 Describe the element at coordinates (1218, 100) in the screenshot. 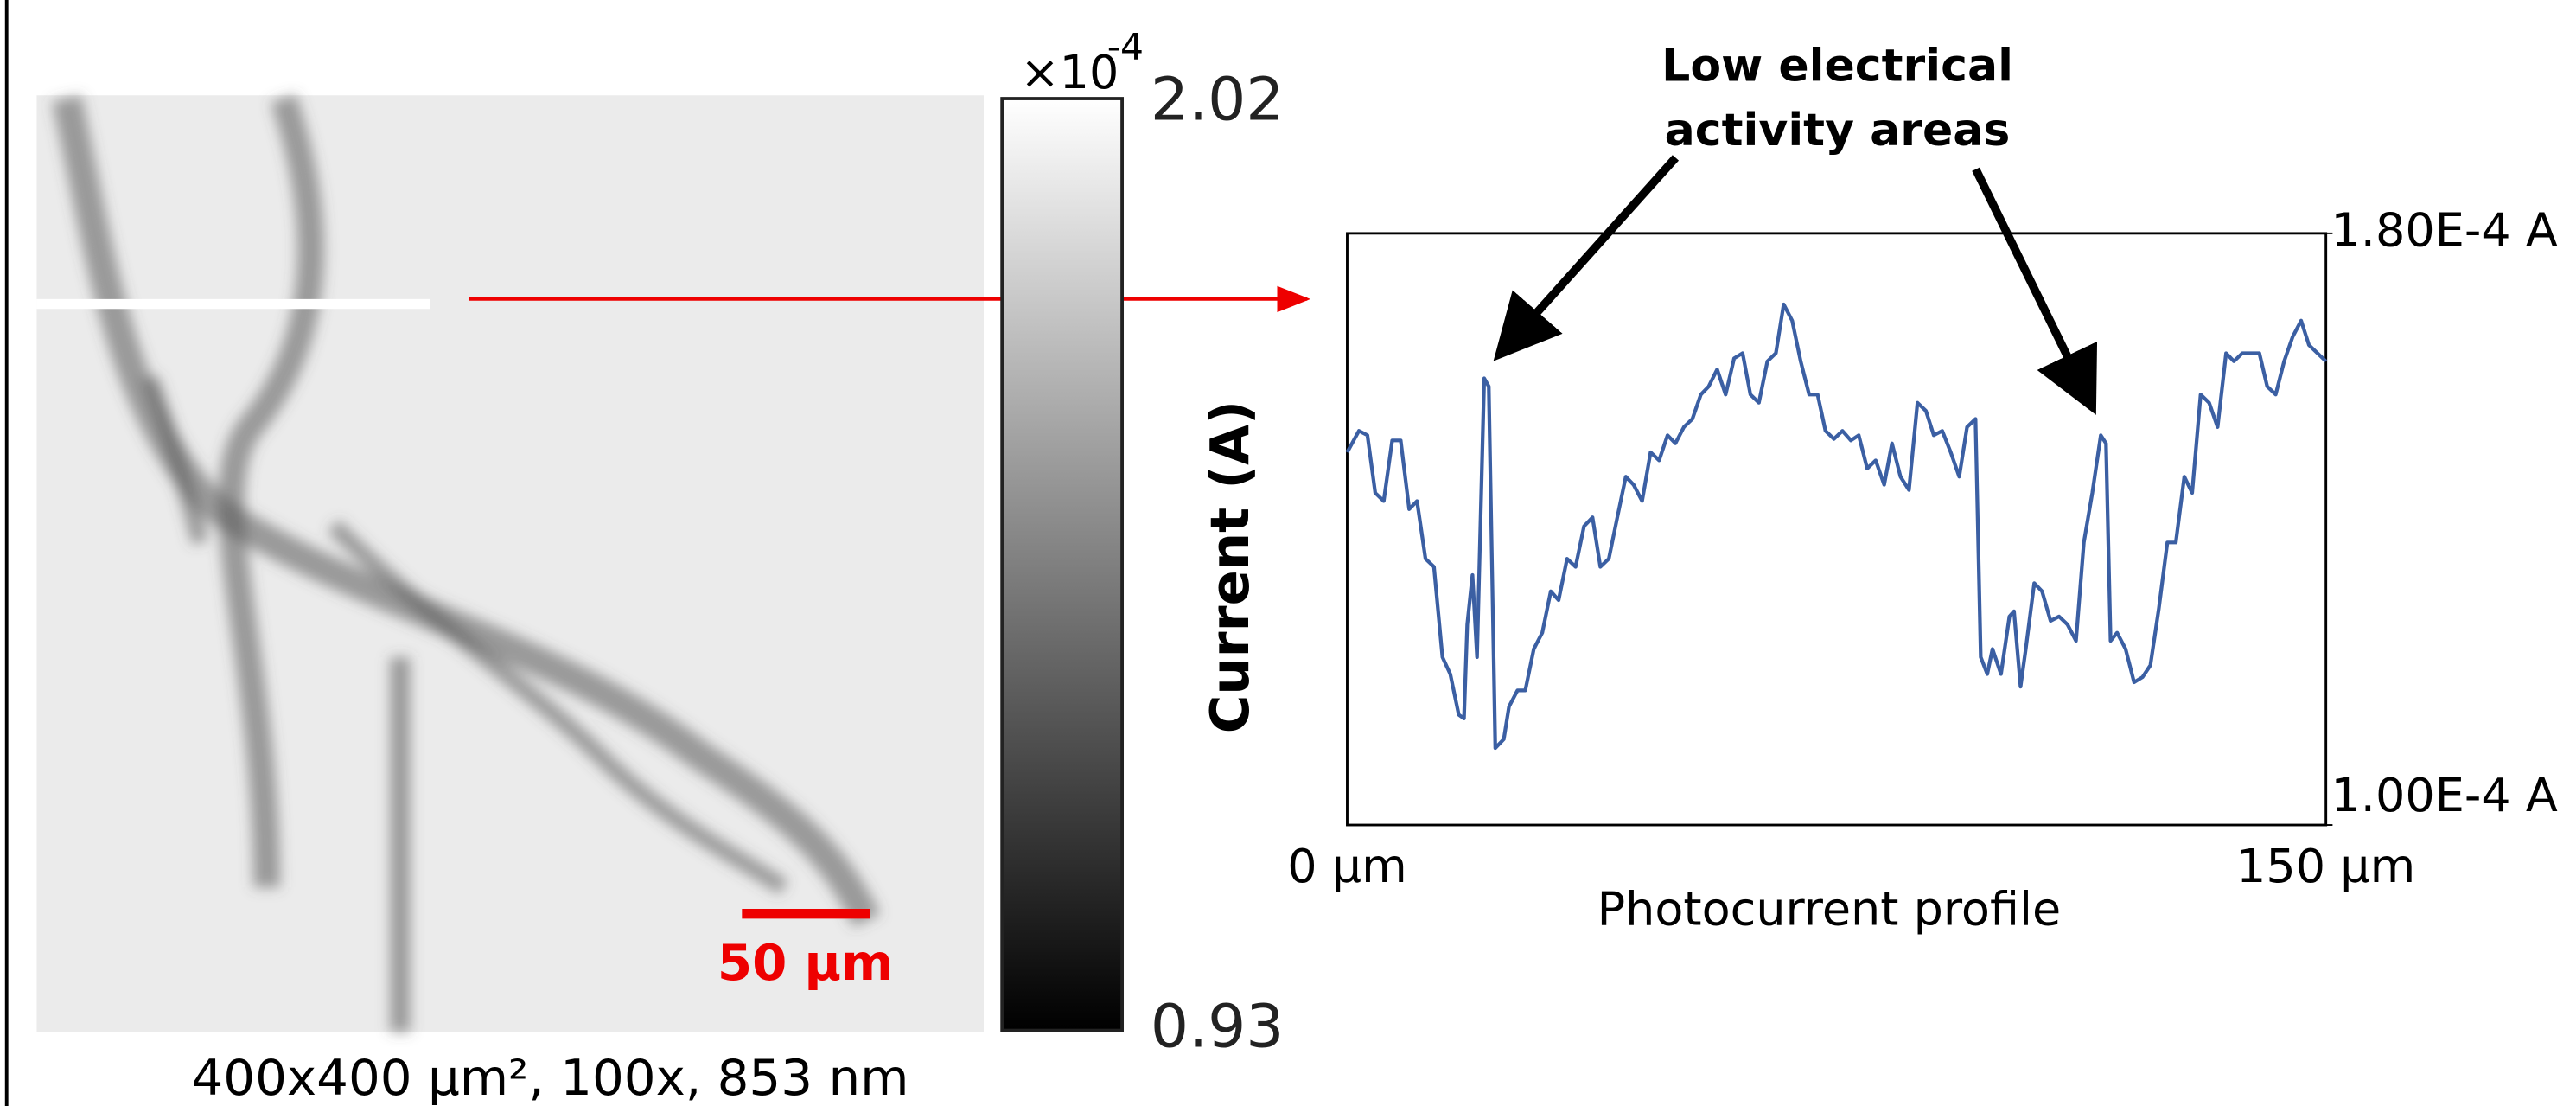

I see `colorbar-tick-label: 2.02` at that location.